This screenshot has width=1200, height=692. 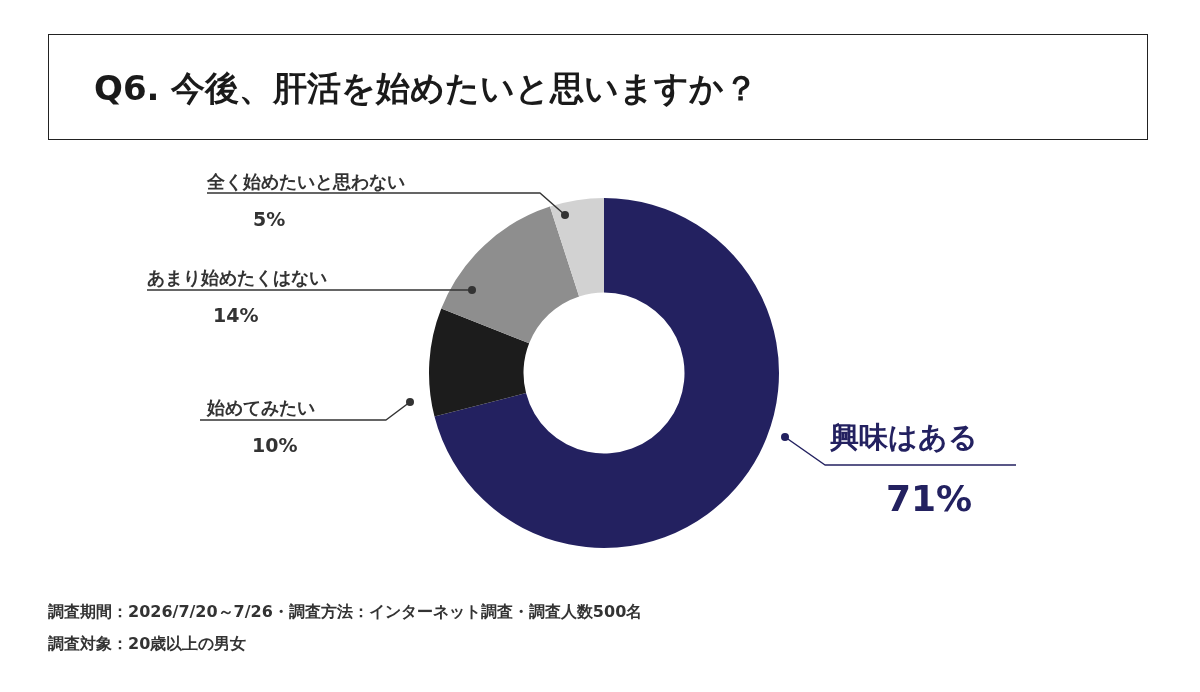 I want to click on data-label: 10%, so click(x=275, y=445).